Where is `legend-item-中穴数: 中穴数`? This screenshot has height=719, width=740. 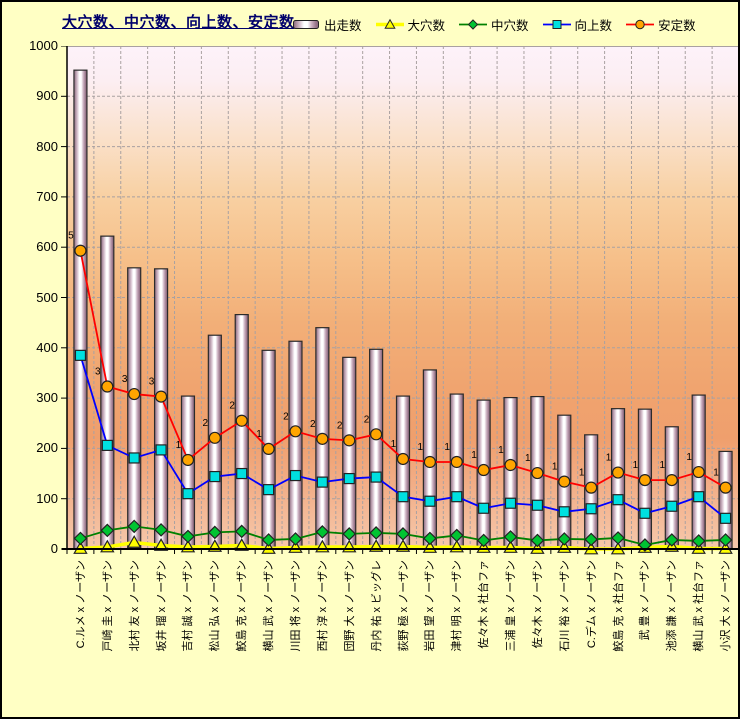
legend-item-中穴数: 中穴数 is located at coordinates (494, 24).